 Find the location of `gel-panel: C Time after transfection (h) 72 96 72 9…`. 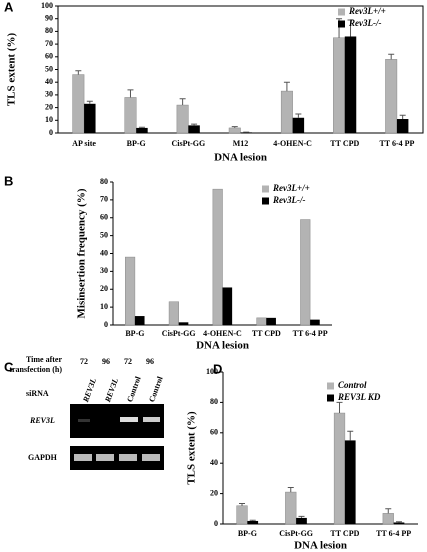

gel-panel: C Time after transfection (h) 72 96 72 9… is located at coordinates (84, 412).